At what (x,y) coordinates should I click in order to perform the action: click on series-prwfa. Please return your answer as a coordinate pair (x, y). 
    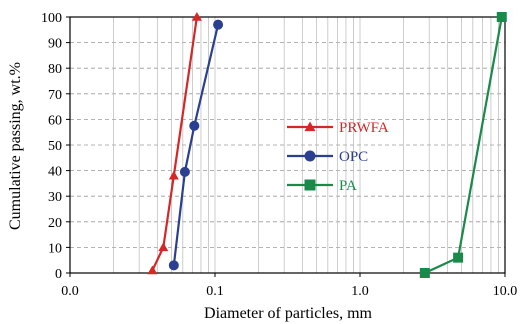
    Looking at the image, I should click on (174, 143).